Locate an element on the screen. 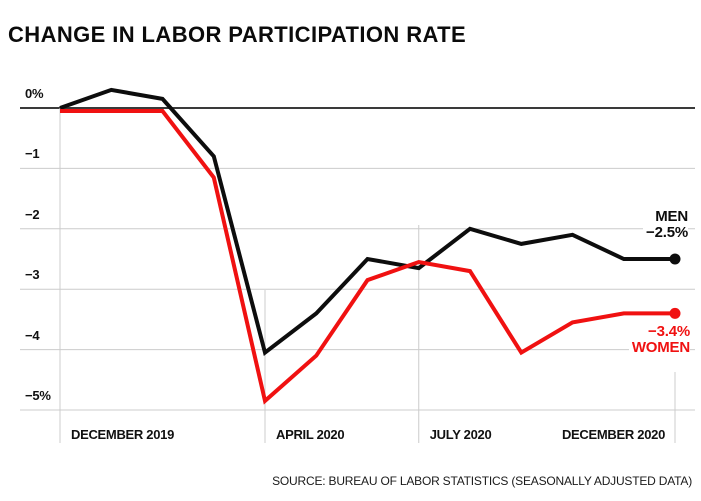  women-end-value: −3.4% is located at coordinates (669, 331).